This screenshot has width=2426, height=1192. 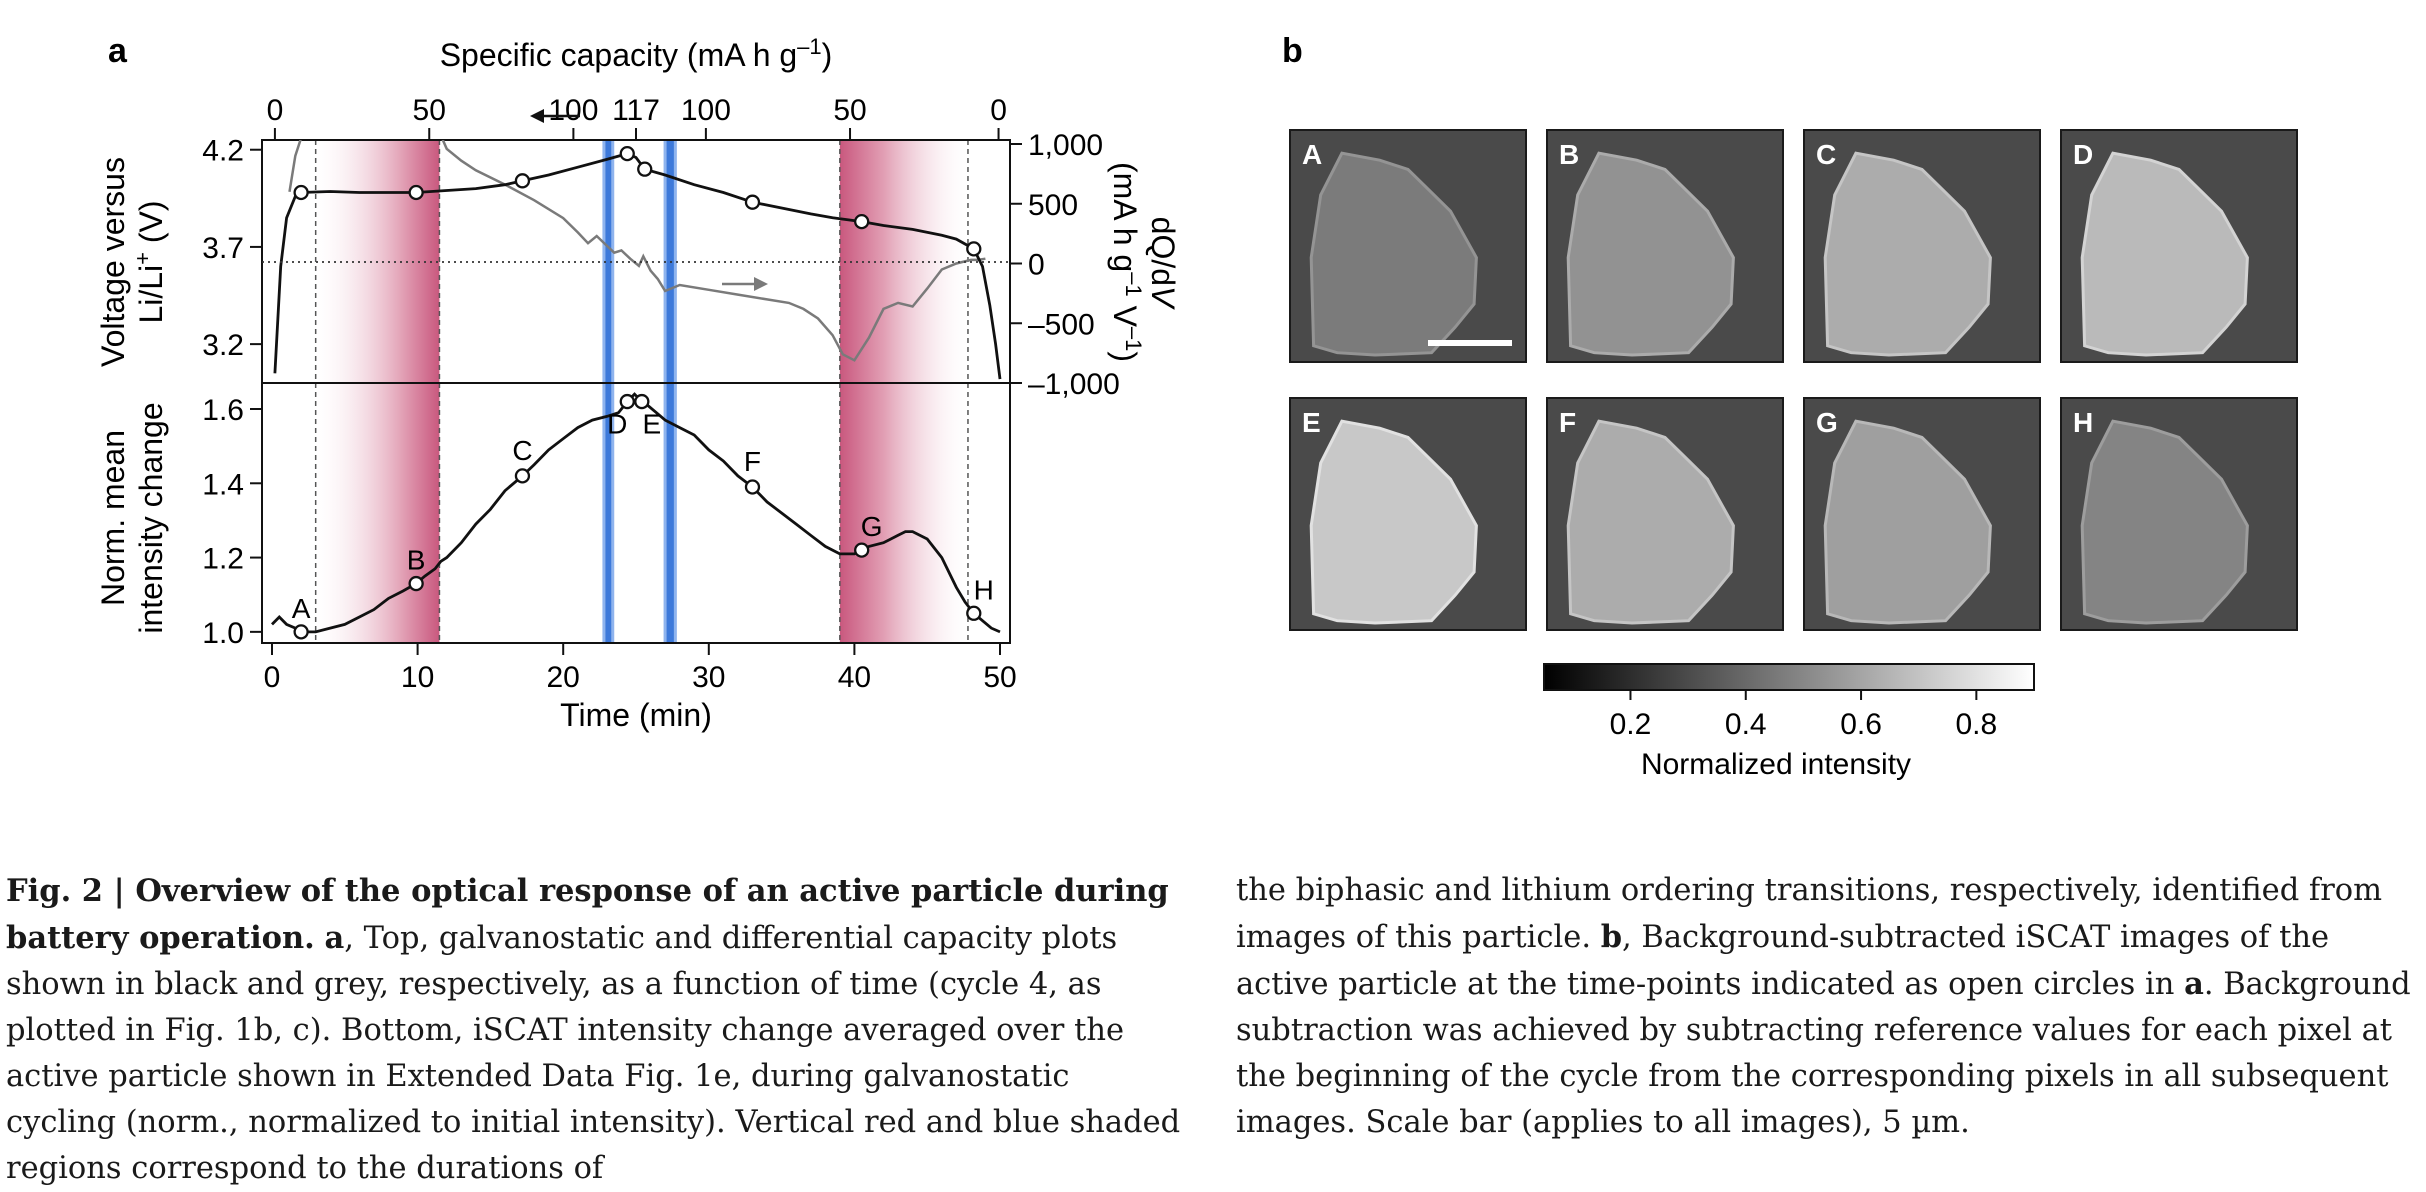 I want to click on iscat-image-c: C, so click(x=1922, y=246).